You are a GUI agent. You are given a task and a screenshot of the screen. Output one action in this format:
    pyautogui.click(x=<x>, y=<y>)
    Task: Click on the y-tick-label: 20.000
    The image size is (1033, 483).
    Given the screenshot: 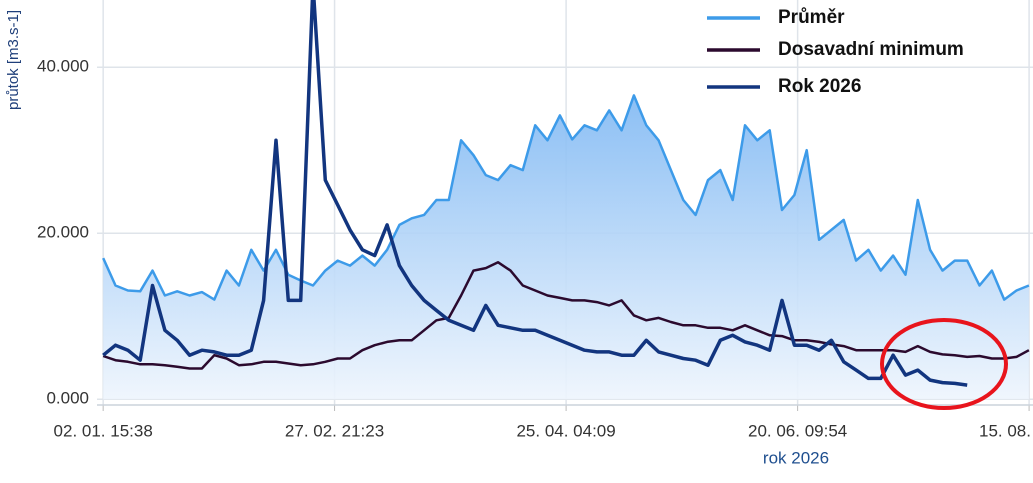 What is the action you would take?
    pyautogui.click(x=63, y=232)
    